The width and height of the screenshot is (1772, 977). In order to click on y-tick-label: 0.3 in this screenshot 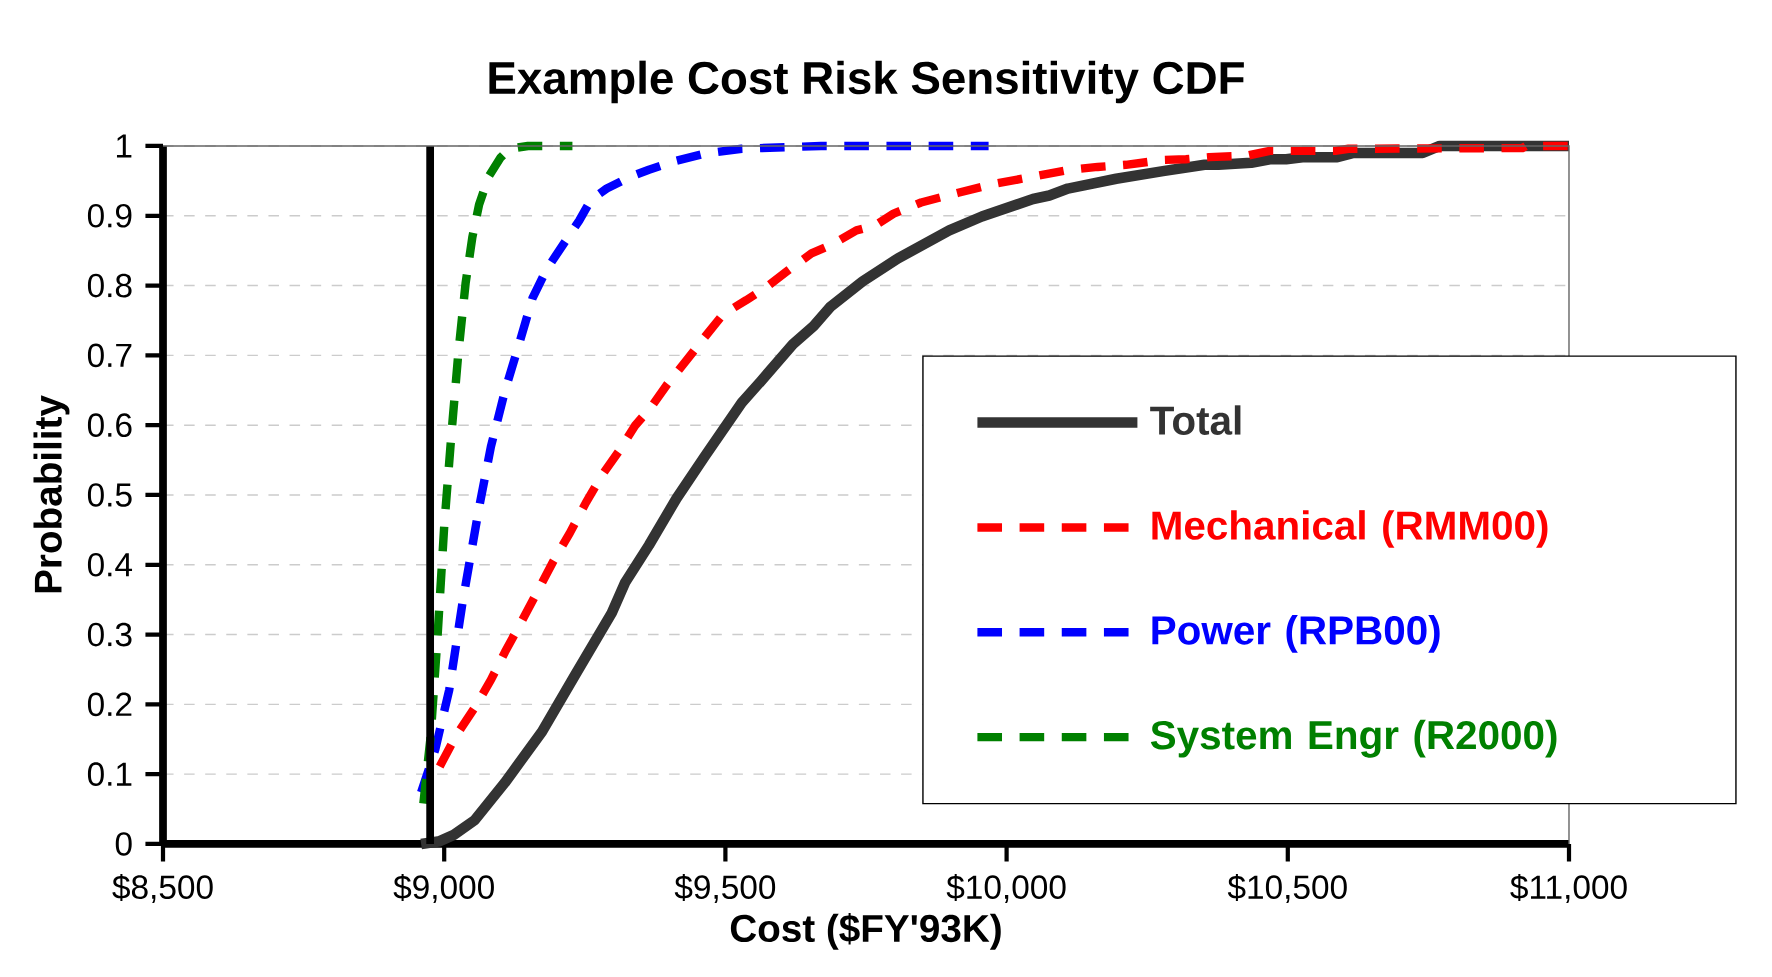, I will do `click(109, 634)`.